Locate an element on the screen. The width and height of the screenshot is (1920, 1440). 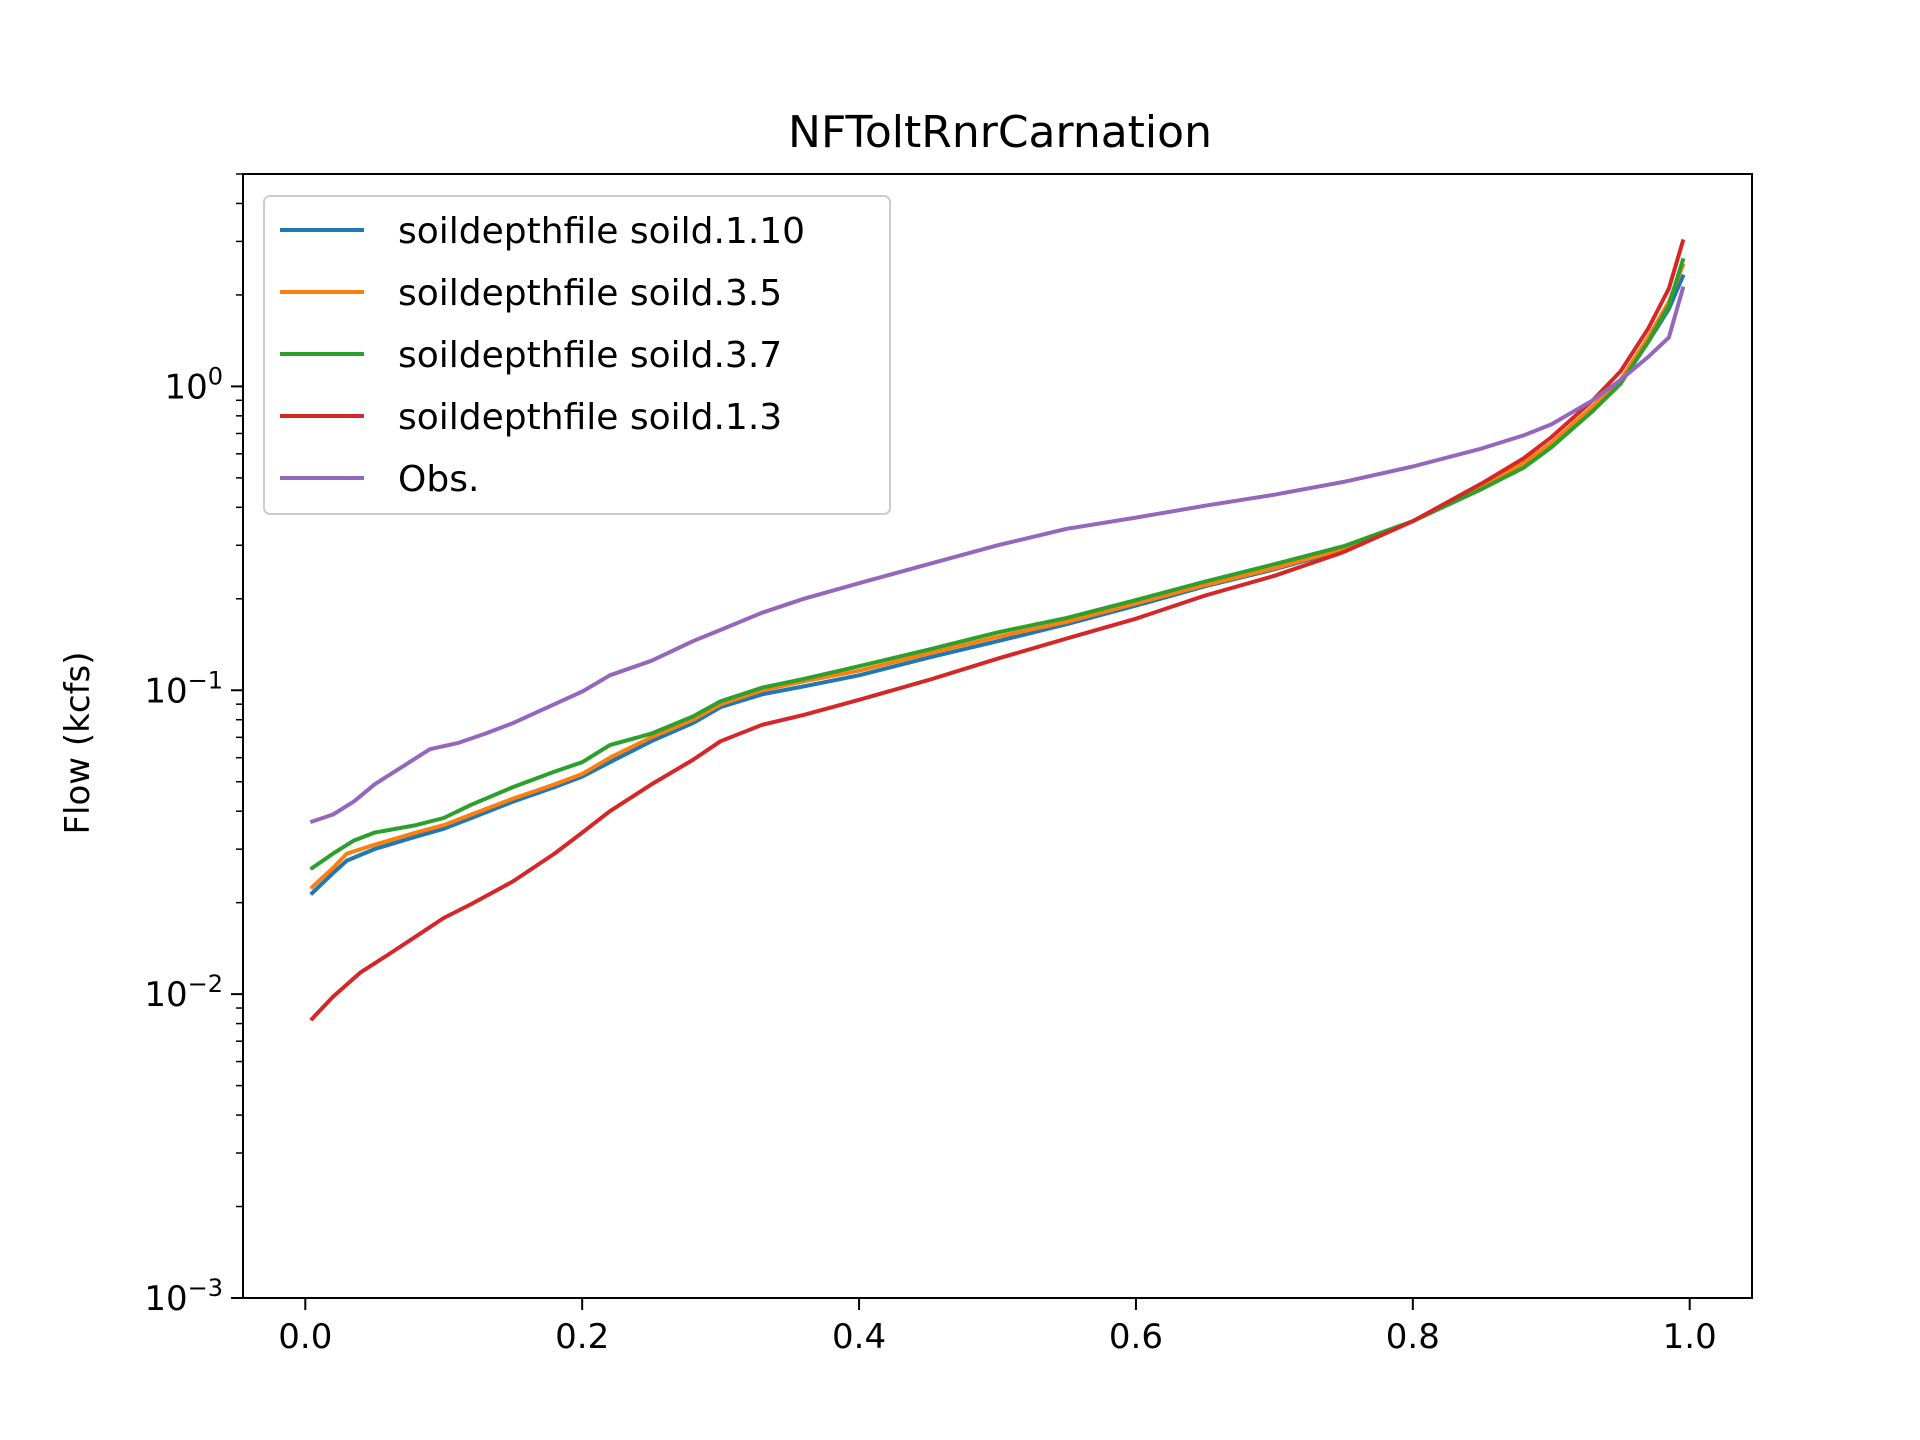
legend-box is located at coordinates (577, 355).